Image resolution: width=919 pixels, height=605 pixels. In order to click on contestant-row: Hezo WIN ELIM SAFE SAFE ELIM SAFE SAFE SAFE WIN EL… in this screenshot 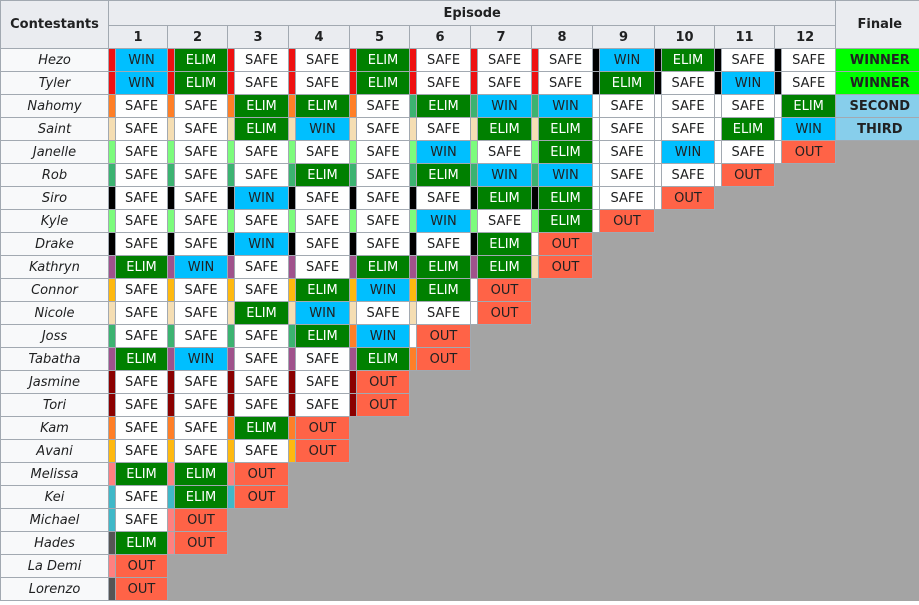, I will do `click(459, 60)`.